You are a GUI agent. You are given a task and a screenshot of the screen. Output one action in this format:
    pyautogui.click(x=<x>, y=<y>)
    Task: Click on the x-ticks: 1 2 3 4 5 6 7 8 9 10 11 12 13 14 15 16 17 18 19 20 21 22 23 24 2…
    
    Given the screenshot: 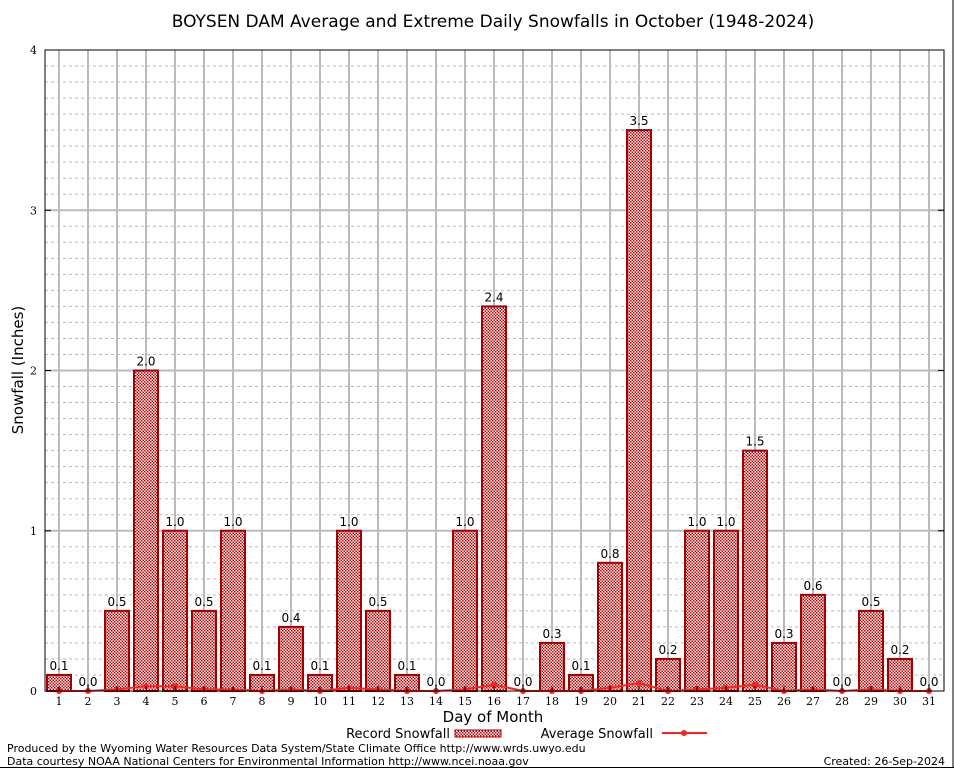 What is the action you would take?
    pyautogui.click(x=496, y=697)
    